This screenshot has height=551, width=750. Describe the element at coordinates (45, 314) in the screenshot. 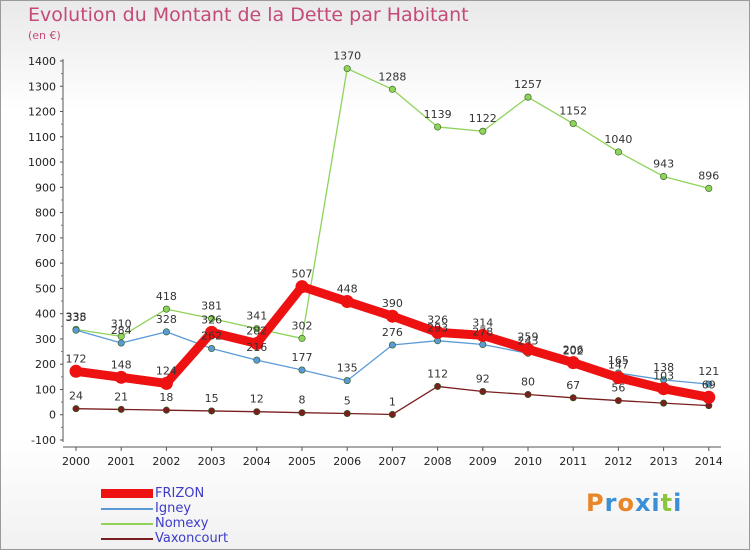

I see `y-tick-label: 400` at that location.